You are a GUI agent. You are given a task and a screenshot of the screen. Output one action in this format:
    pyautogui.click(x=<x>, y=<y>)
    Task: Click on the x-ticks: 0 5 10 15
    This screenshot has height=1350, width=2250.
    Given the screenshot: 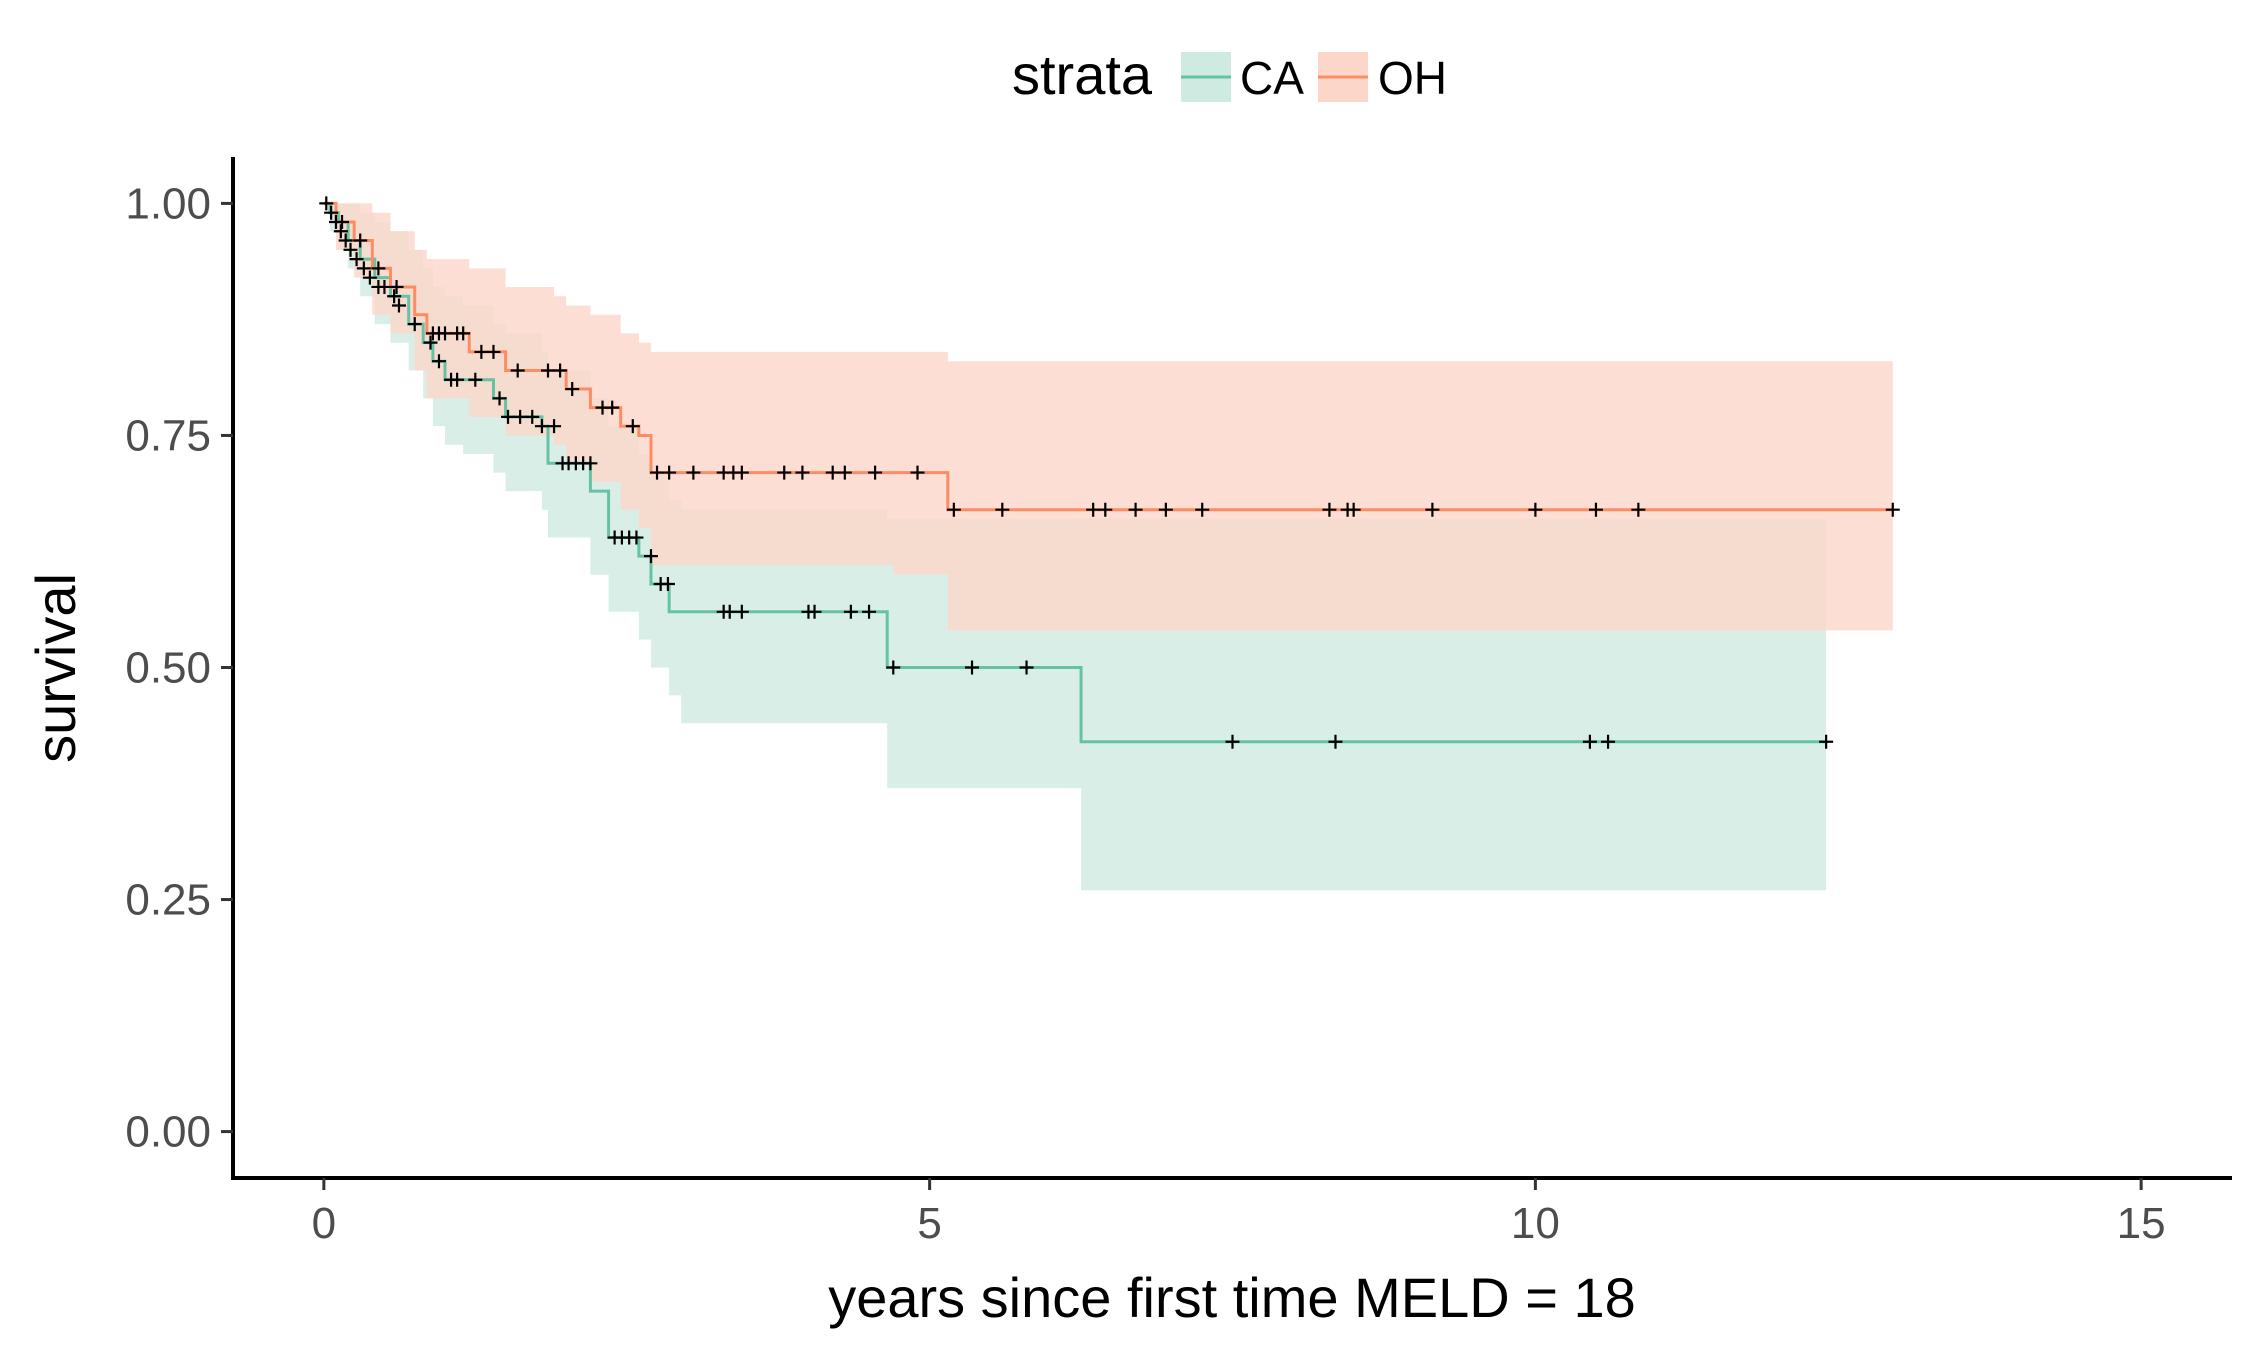 What is the action you would take?
    pyautogui.click(x=1239, y=1213)
    